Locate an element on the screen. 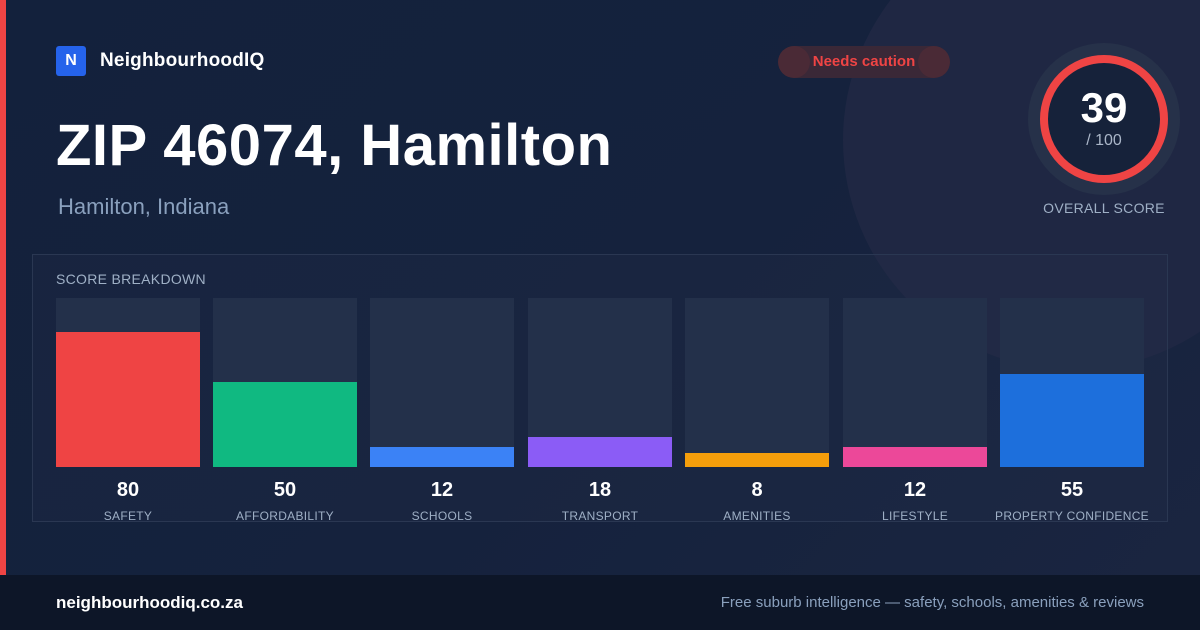 The height and width of the screenshot is (630, 1200). bar-value: 55 is located at coordinates (1072, 490).